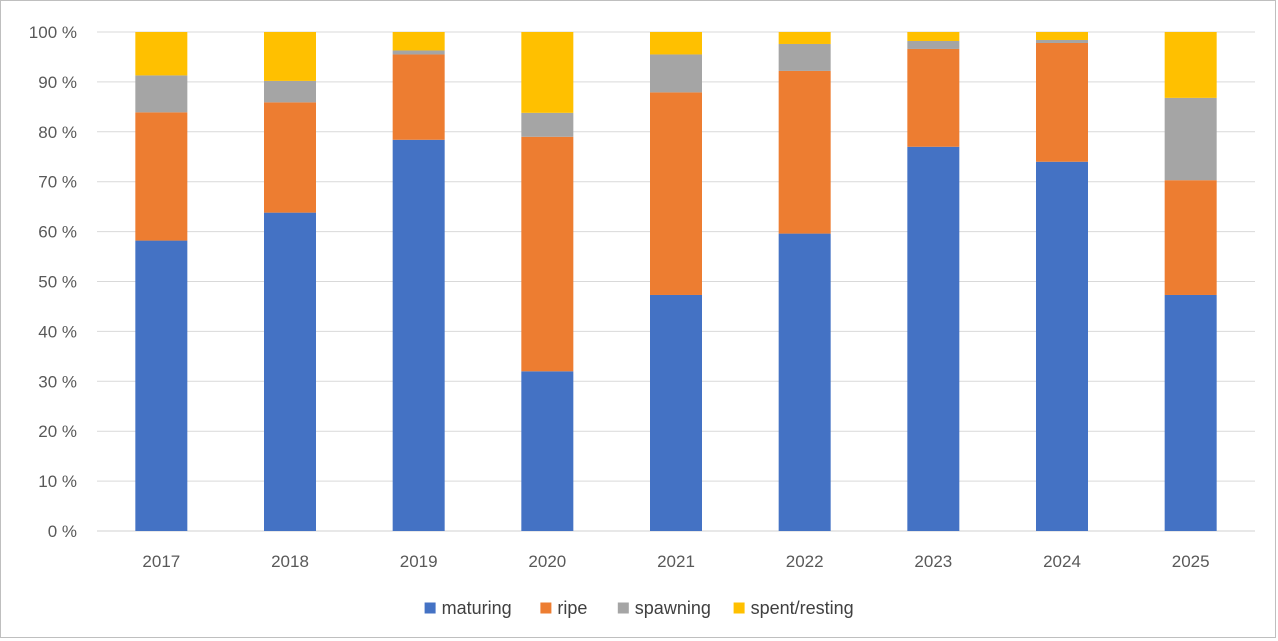 This screenshot has height=641, width=1278. Describe the element at coordinates (933, 561) in the screenshot. I see `x-tick-label: 2023` at that location.